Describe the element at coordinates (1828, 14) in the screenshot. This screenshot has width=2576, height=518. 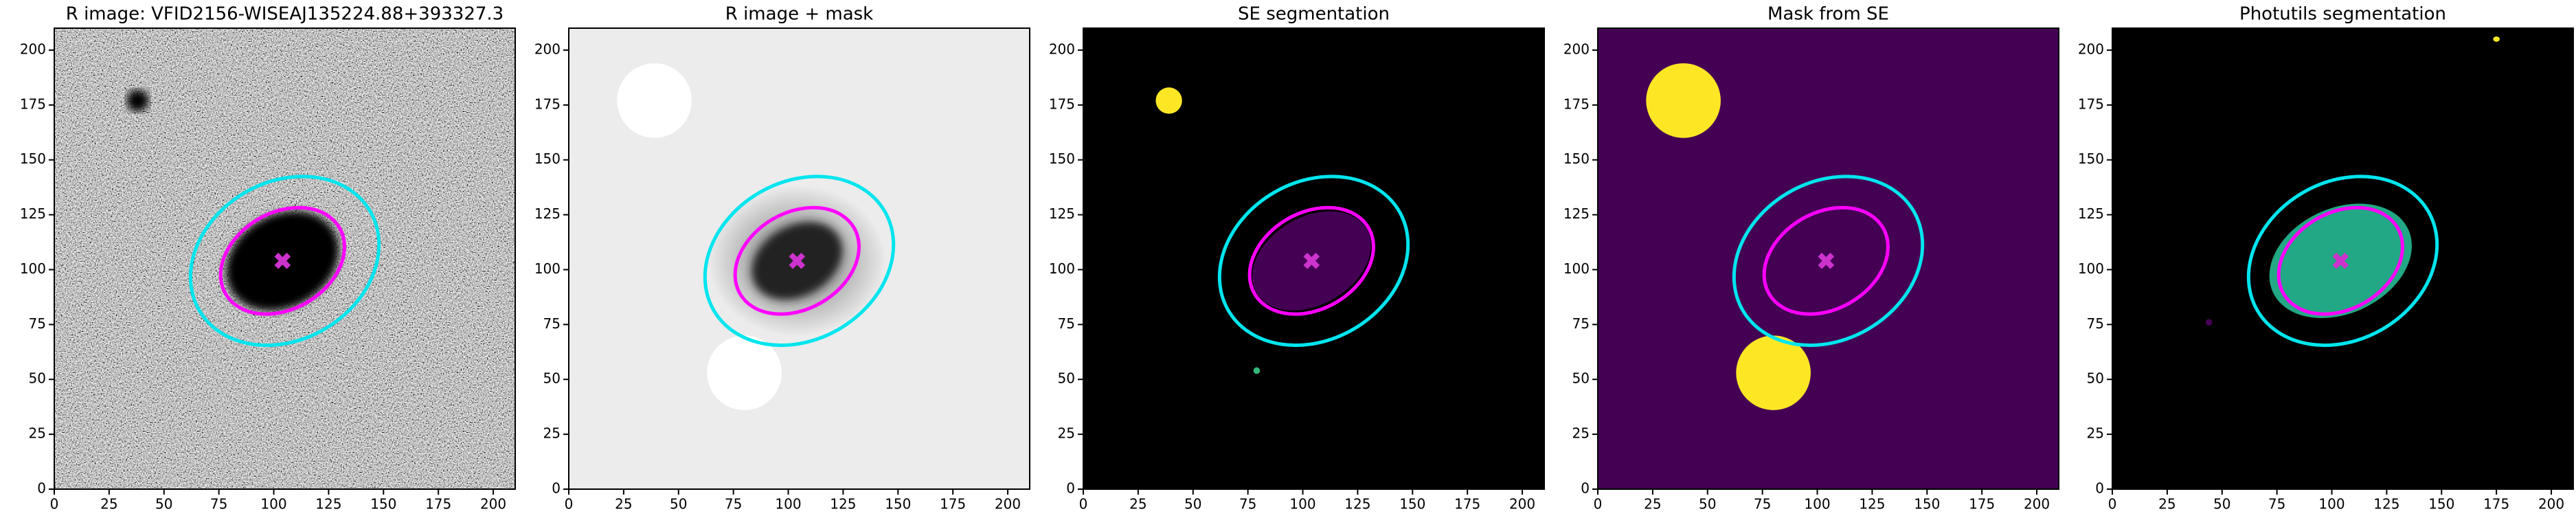
I see `panel-title: Mask from SE` at that location.